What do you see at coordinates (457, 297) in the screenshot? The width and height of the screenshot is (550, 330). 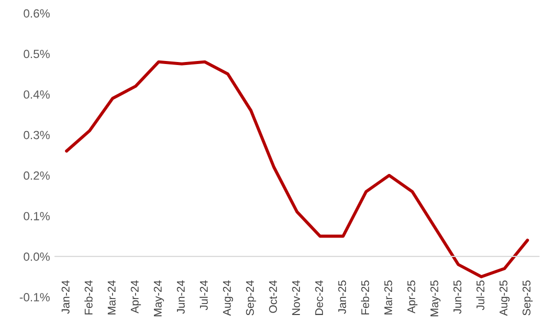 I see `x-tick-label: Jun-25` at bounding box center [457, 297].